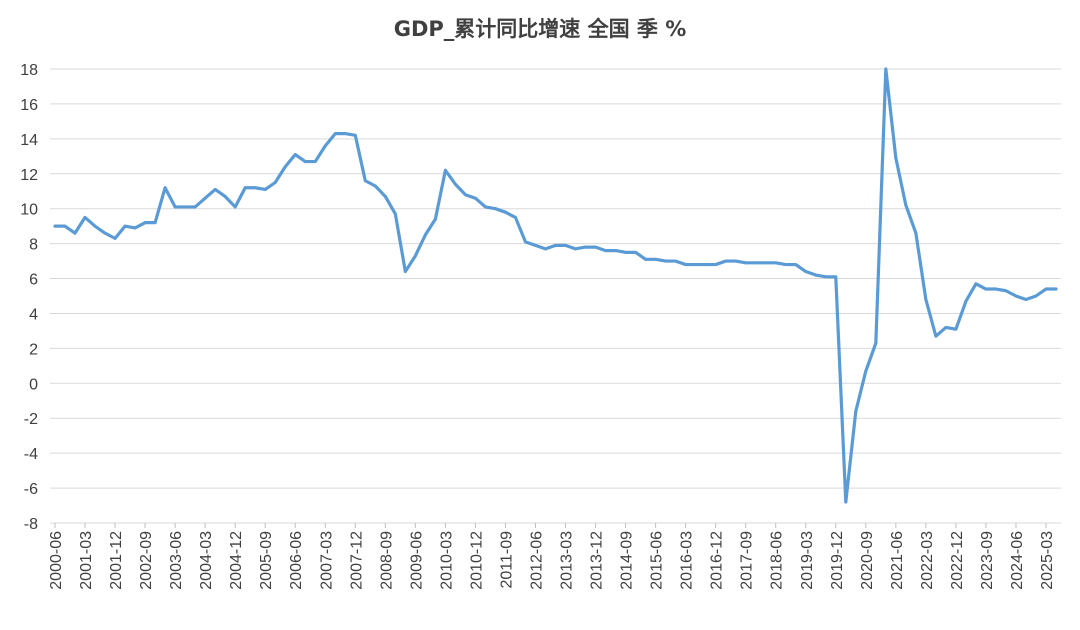  Describe the element at coordinates (957, 560) in the screenshot. I see `x-tick-label: 2022-12` at that location.